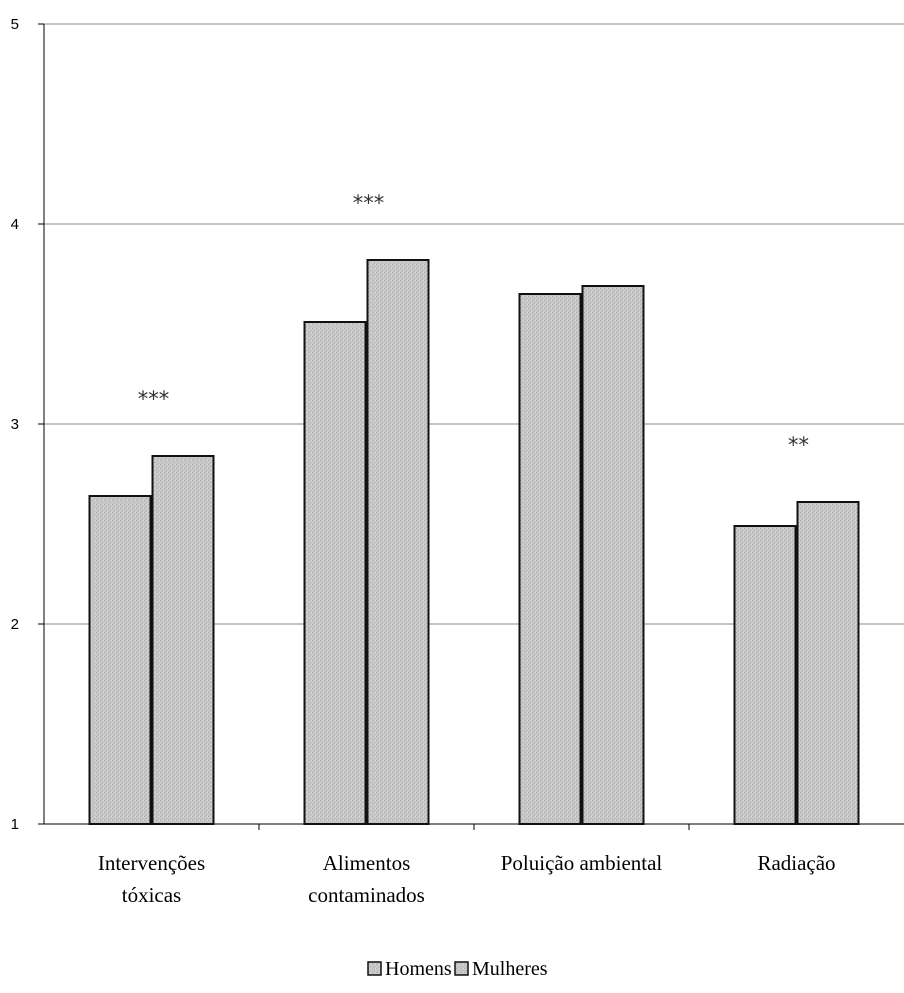 The width and height of the screenshot is (904, 993). What do you see at coordinates (15, 824) in the screenshot?
I see `y-tick-label-1: 1` at bounding box center [15, 824].